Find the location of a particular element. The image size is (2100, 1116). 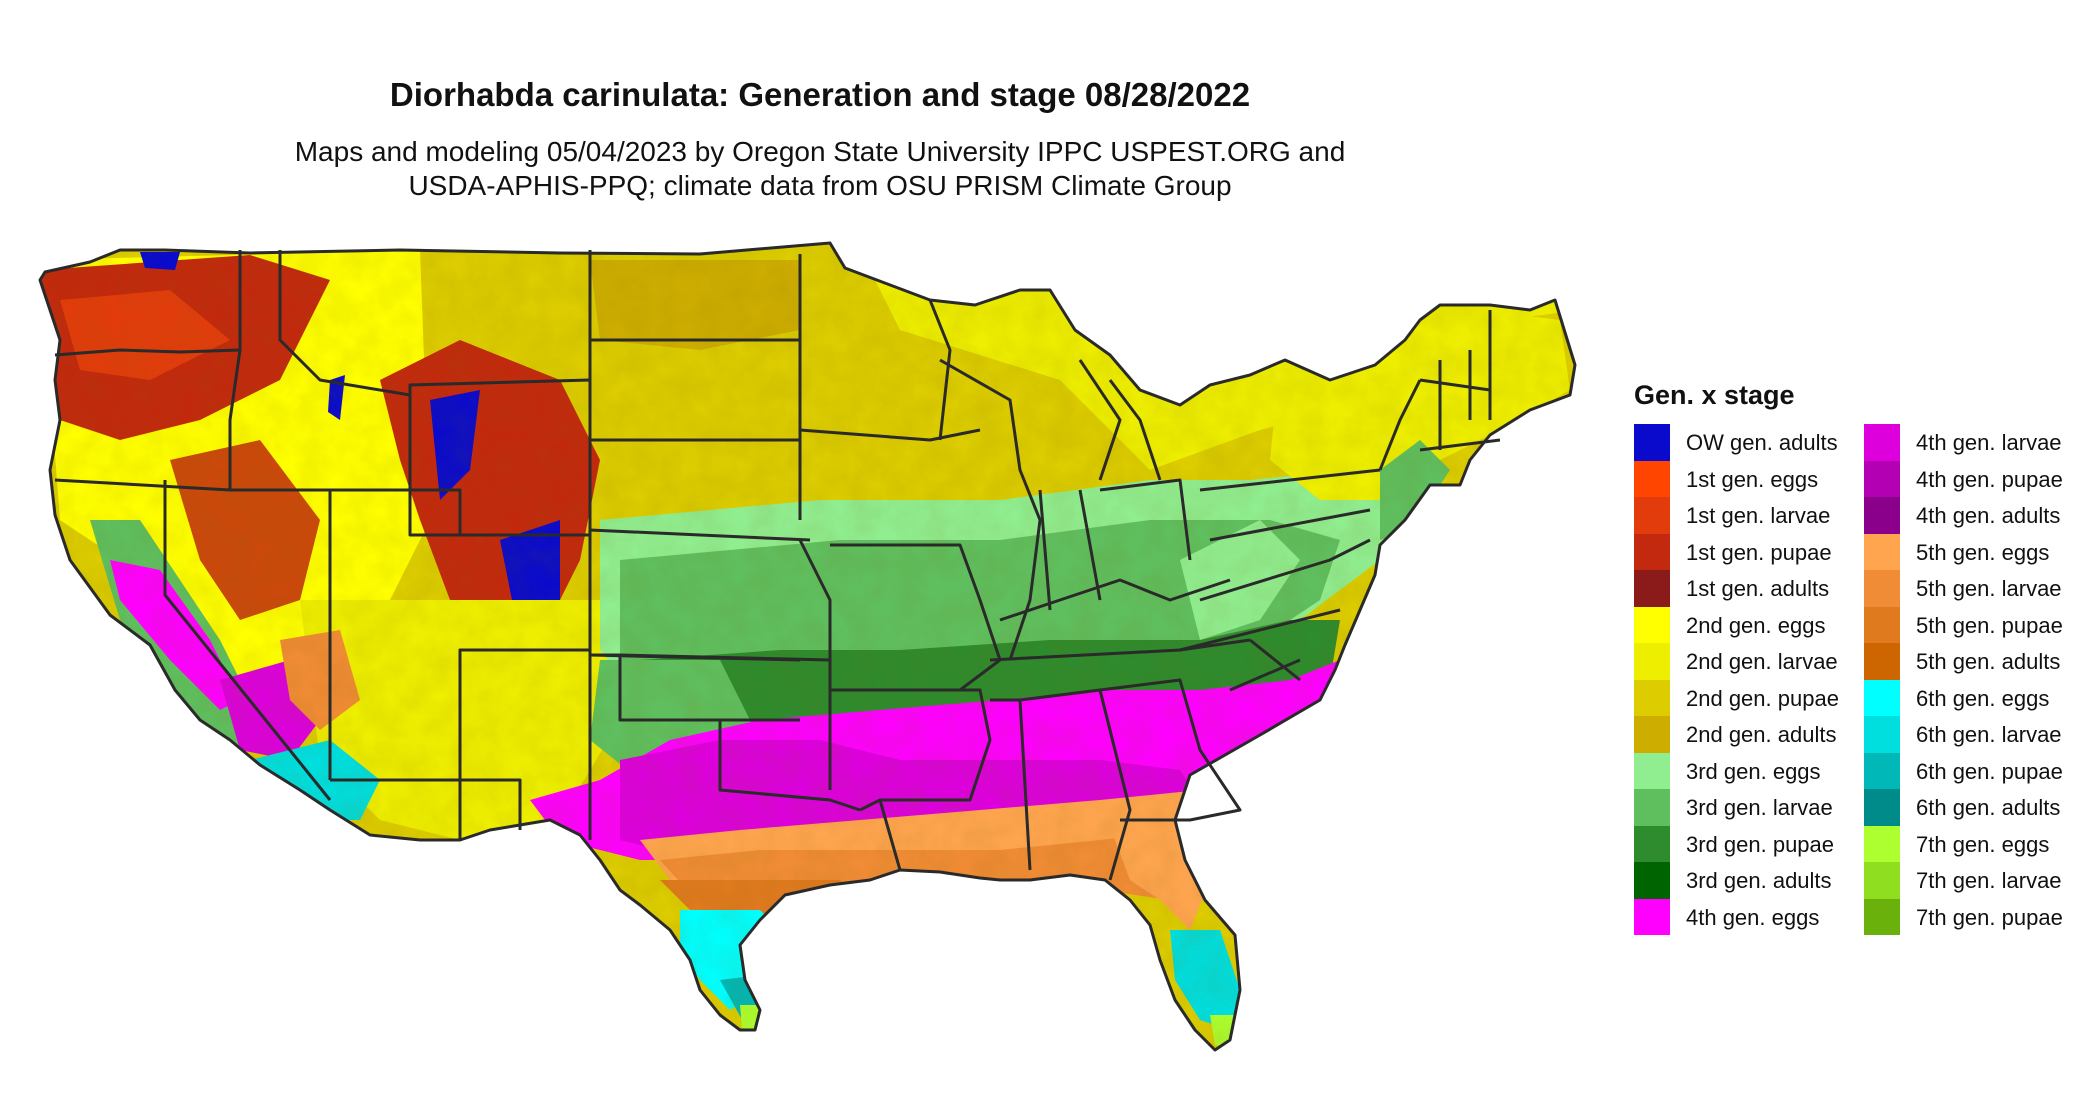

sd-ne is located at coordinates (700, 490).